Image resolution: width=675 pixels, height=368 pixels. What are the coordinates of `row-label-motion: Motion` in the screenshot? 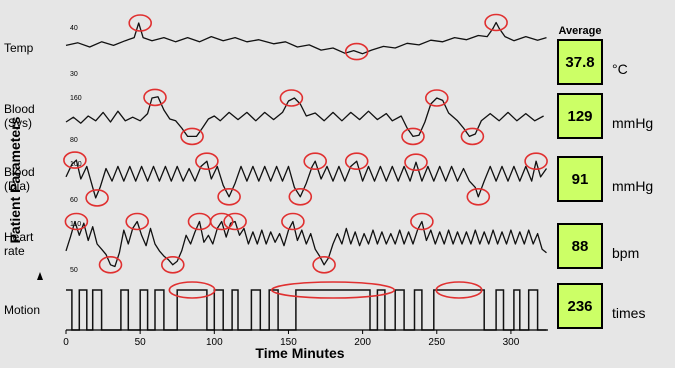 It's located at (22, 310).